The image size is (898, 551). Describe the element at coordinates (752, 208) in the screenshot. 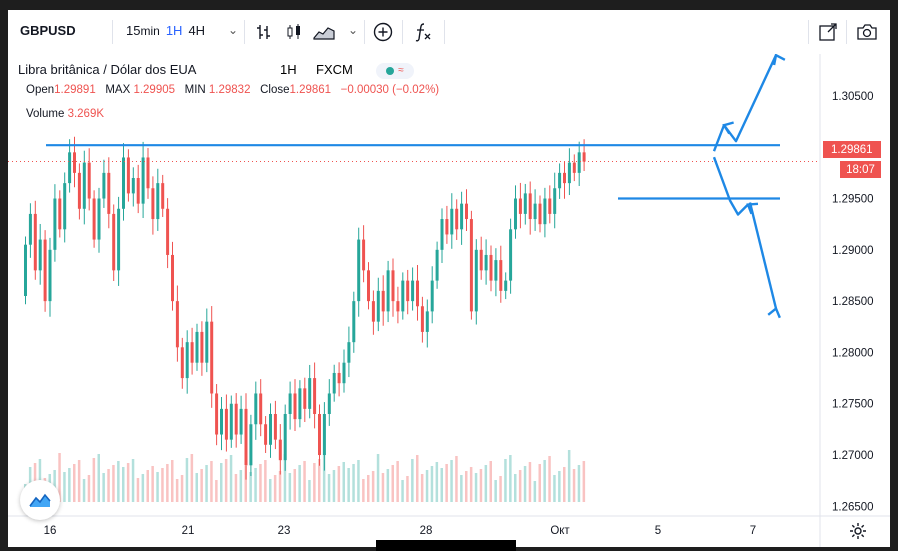

I see `arrow-head` at that location.